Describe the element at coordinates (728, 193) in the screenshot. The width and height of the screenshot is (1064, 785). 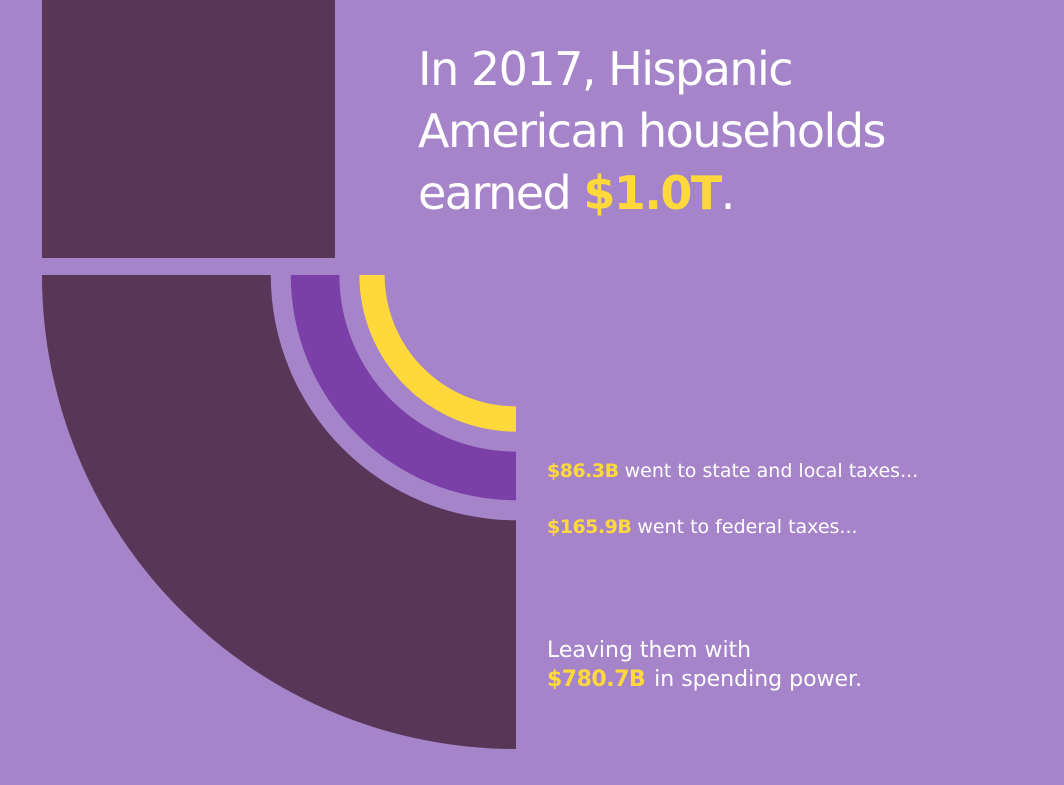
I see `headline-period: .` at that location.